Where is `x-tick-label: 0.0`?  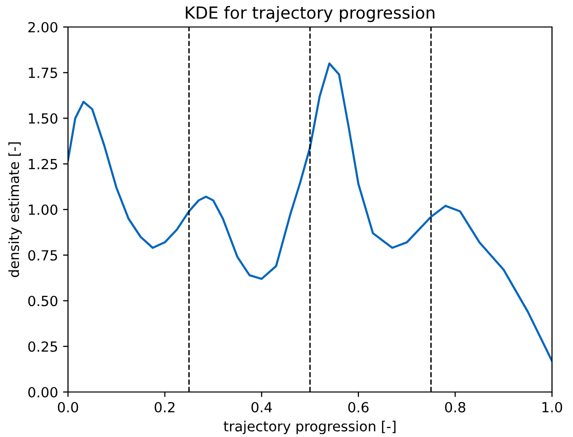
x-tick-label: 0.0 is located at coordinates (68, 407).